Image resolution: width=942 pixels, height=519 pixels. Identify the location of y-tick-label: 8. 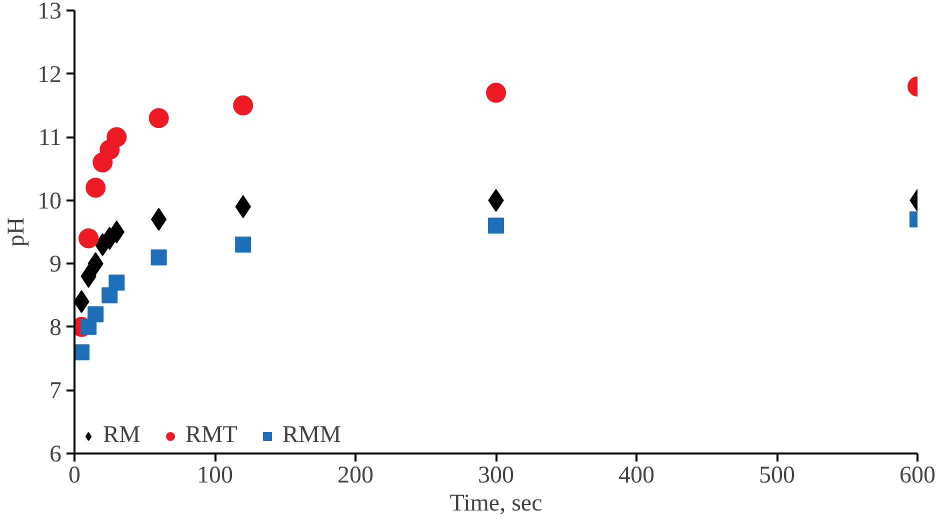
(56, 327).